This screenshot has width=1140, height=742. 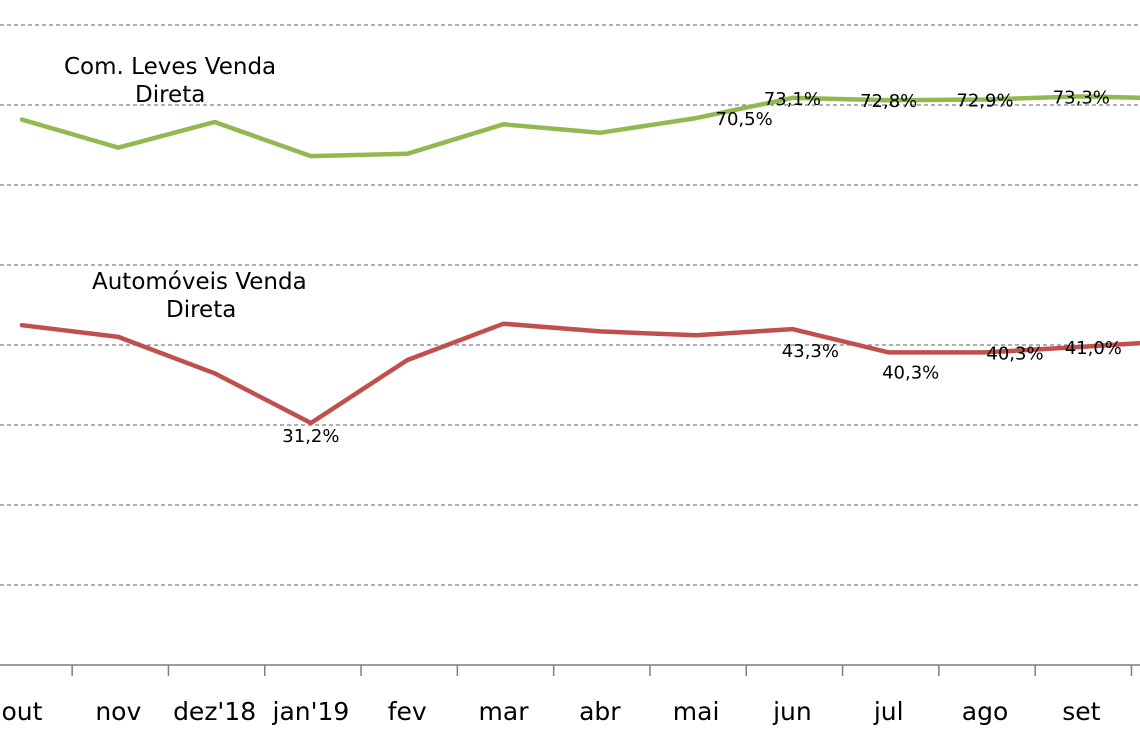 I want to click on x-tick-label: jan'19, so click(x=311, y=711).